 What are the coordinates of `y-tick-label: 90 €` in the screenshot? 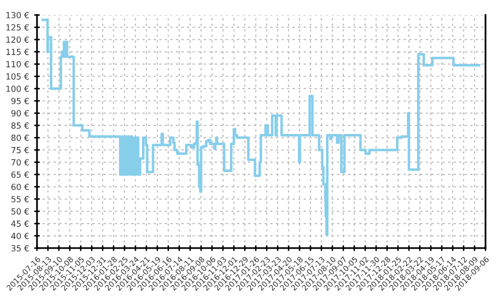 It's located at (20, 113).